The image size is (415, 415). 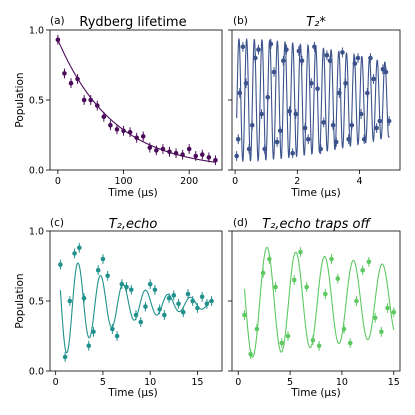 What do you see at coordinates (240, 21) in the screenshot?
I see `panel-b-letter: (b)` at bounding box center [240, 21].